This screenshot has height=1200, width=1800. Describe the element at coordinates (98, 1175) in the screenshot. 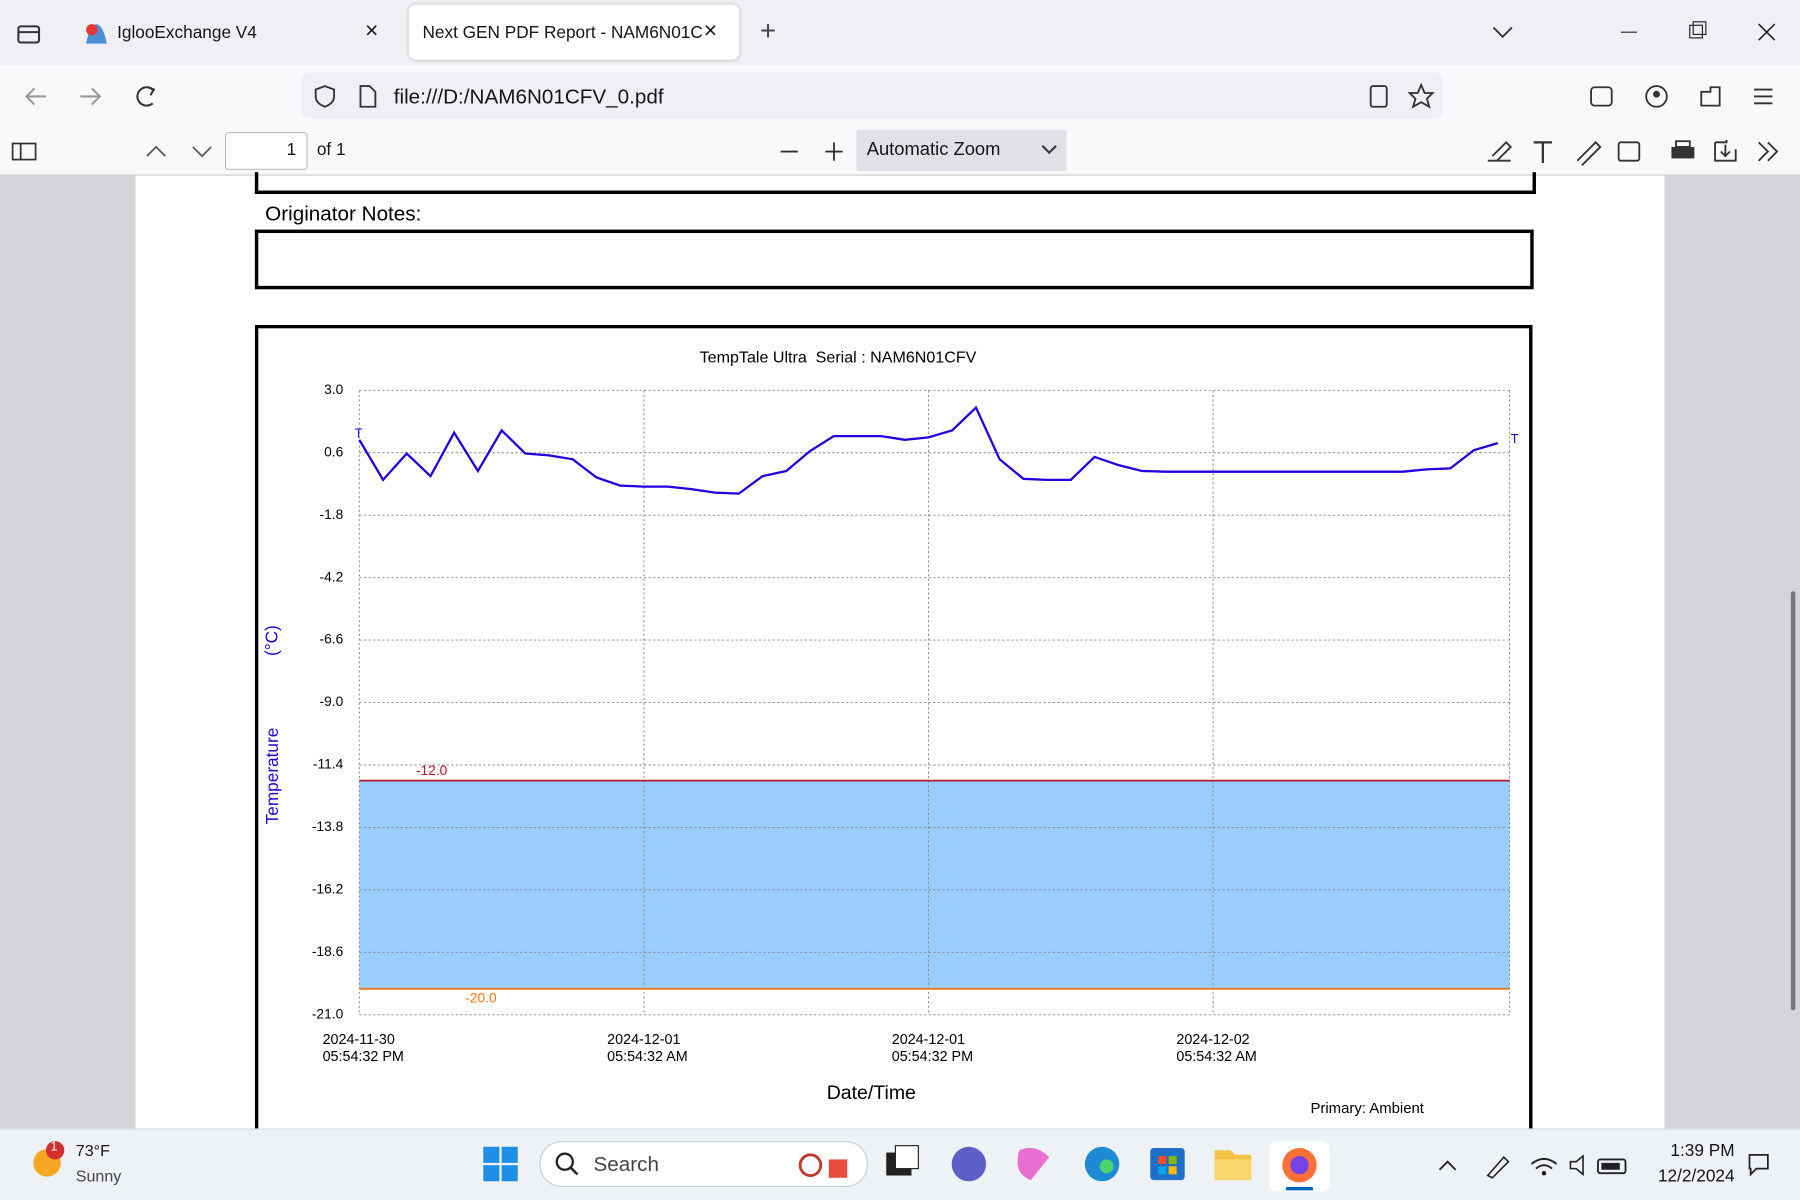

I see `weather-condition: Sunny` at that location.